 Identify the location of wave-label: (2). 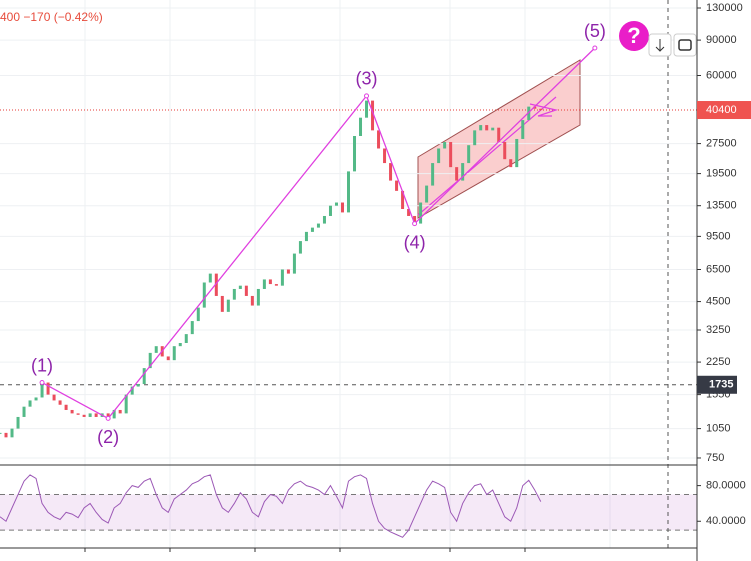
(108, 437).